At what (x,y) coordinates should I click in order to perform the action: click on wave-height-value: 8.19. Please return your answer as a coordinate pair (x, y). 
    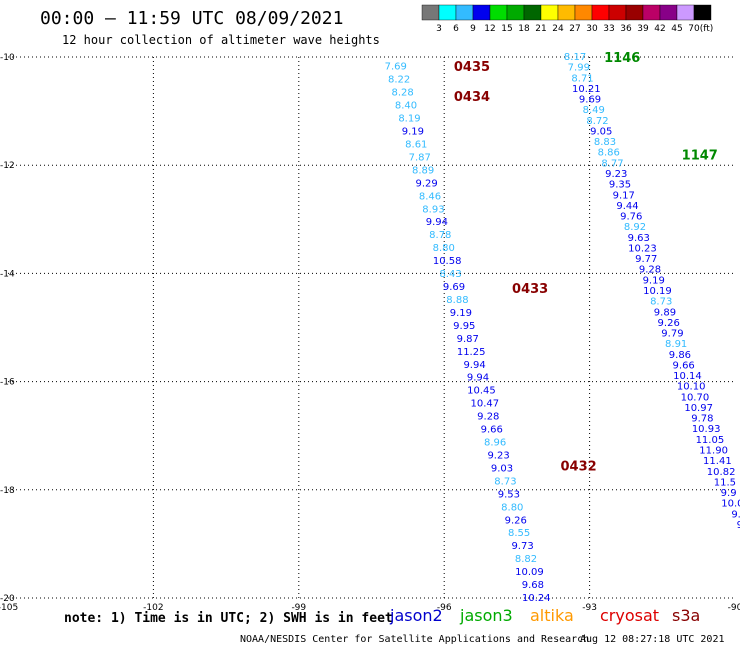
    Looking at the image, I should click on (409, 119).